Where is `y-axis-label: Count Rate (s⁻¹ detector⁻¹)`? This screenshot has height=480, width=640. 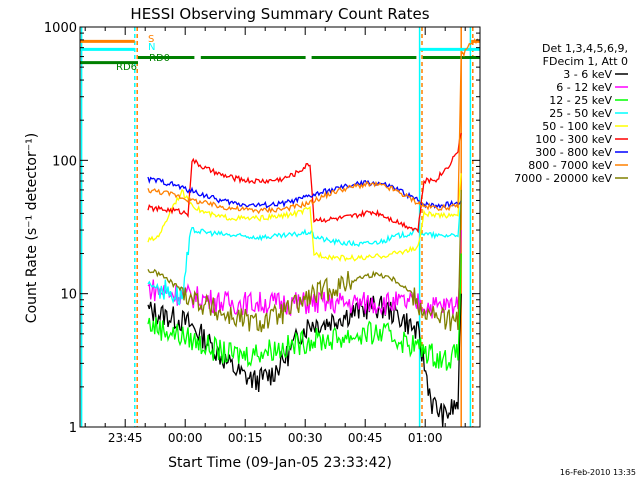 y-axis-label: Count Rate (s⁻¹ detector⁻¹) is located at coordinates (32, 228).